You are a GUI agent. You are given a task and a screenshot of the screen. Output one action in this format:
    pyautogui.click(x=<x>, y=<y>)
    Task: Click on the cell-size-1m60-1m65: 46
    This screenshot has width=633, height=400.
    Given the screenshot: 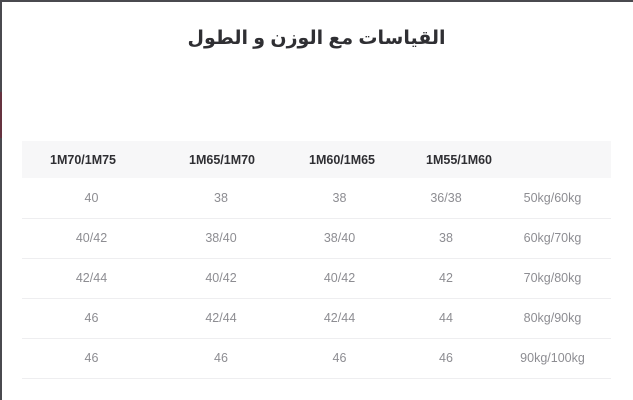 What is the action you would take?
    pyautogui.click(x=339, y=358)
    